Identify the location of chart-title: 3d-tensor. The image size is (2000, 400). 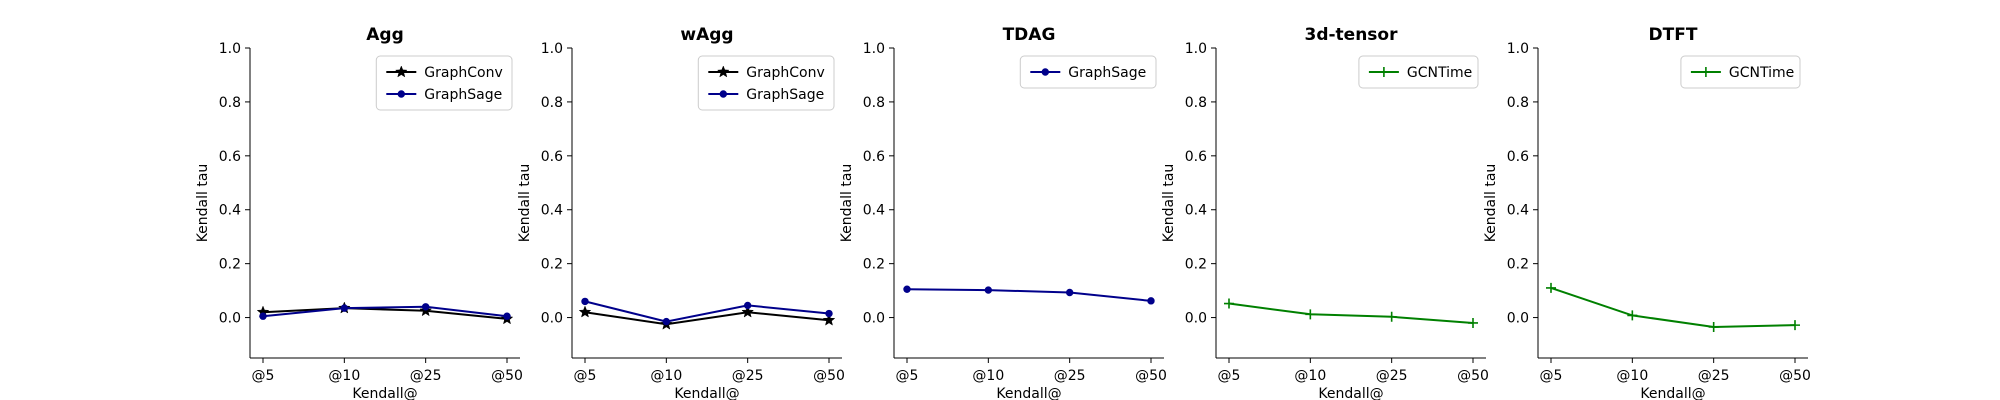
(1352, 35).